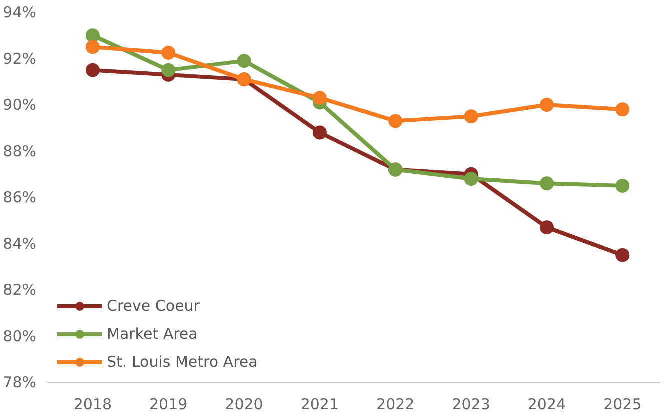 This screenshot has width=670, height=412. I want to click on legend-label: St. Louis Metro Area, so click(182, 362).